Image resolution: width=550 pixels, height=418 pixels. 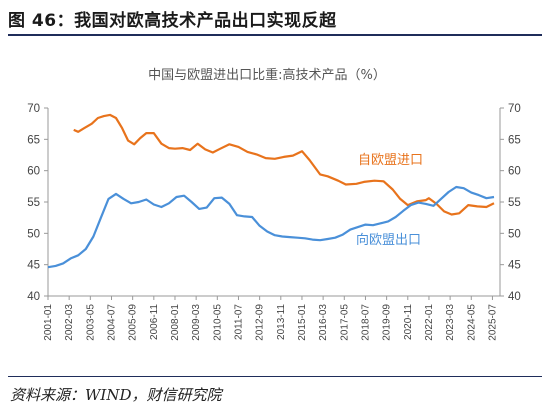 What do you see at coordinates (154, 322) in the screenshot?
I see `x-tick-label: 2006-11` at bounding box center [154, 322].